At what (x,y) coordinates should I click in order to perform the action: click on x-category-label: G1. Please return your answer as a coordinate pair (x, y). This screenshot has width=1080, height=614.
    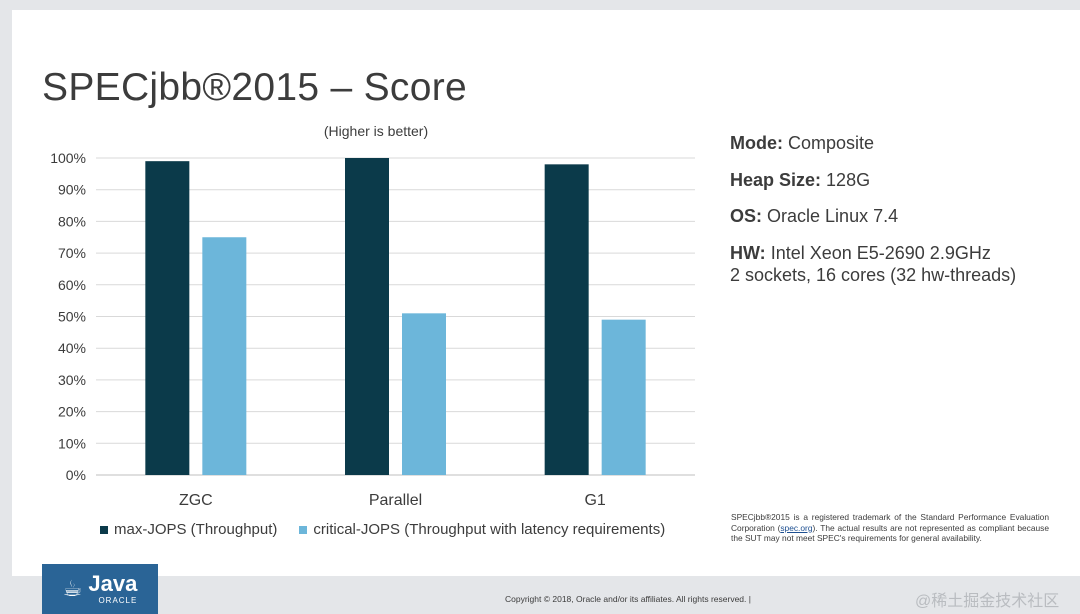
    Looking at the image, I should click on (594, 500).